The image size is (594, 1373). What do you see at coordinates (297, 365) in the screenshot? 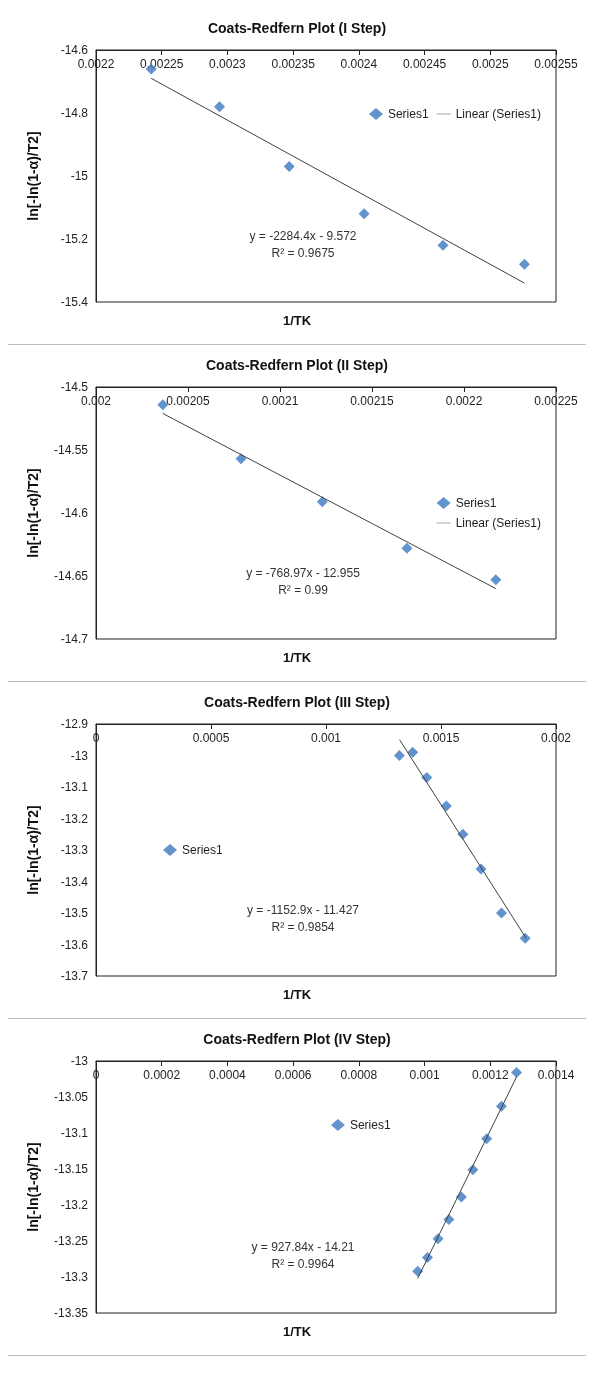
I see `chart-title: Coats-Redfern Plot (II Step)` at bounding box center [297, 365].